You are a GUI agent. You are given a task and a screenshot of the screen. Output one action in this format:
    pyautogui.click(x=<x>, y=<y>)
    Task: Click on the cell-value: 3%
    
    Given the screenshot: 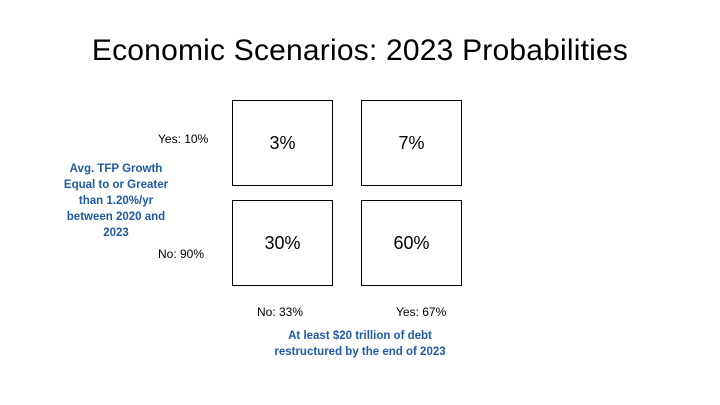 What is the action you would take?
    pyautogui.click(x=282, y=142)
    